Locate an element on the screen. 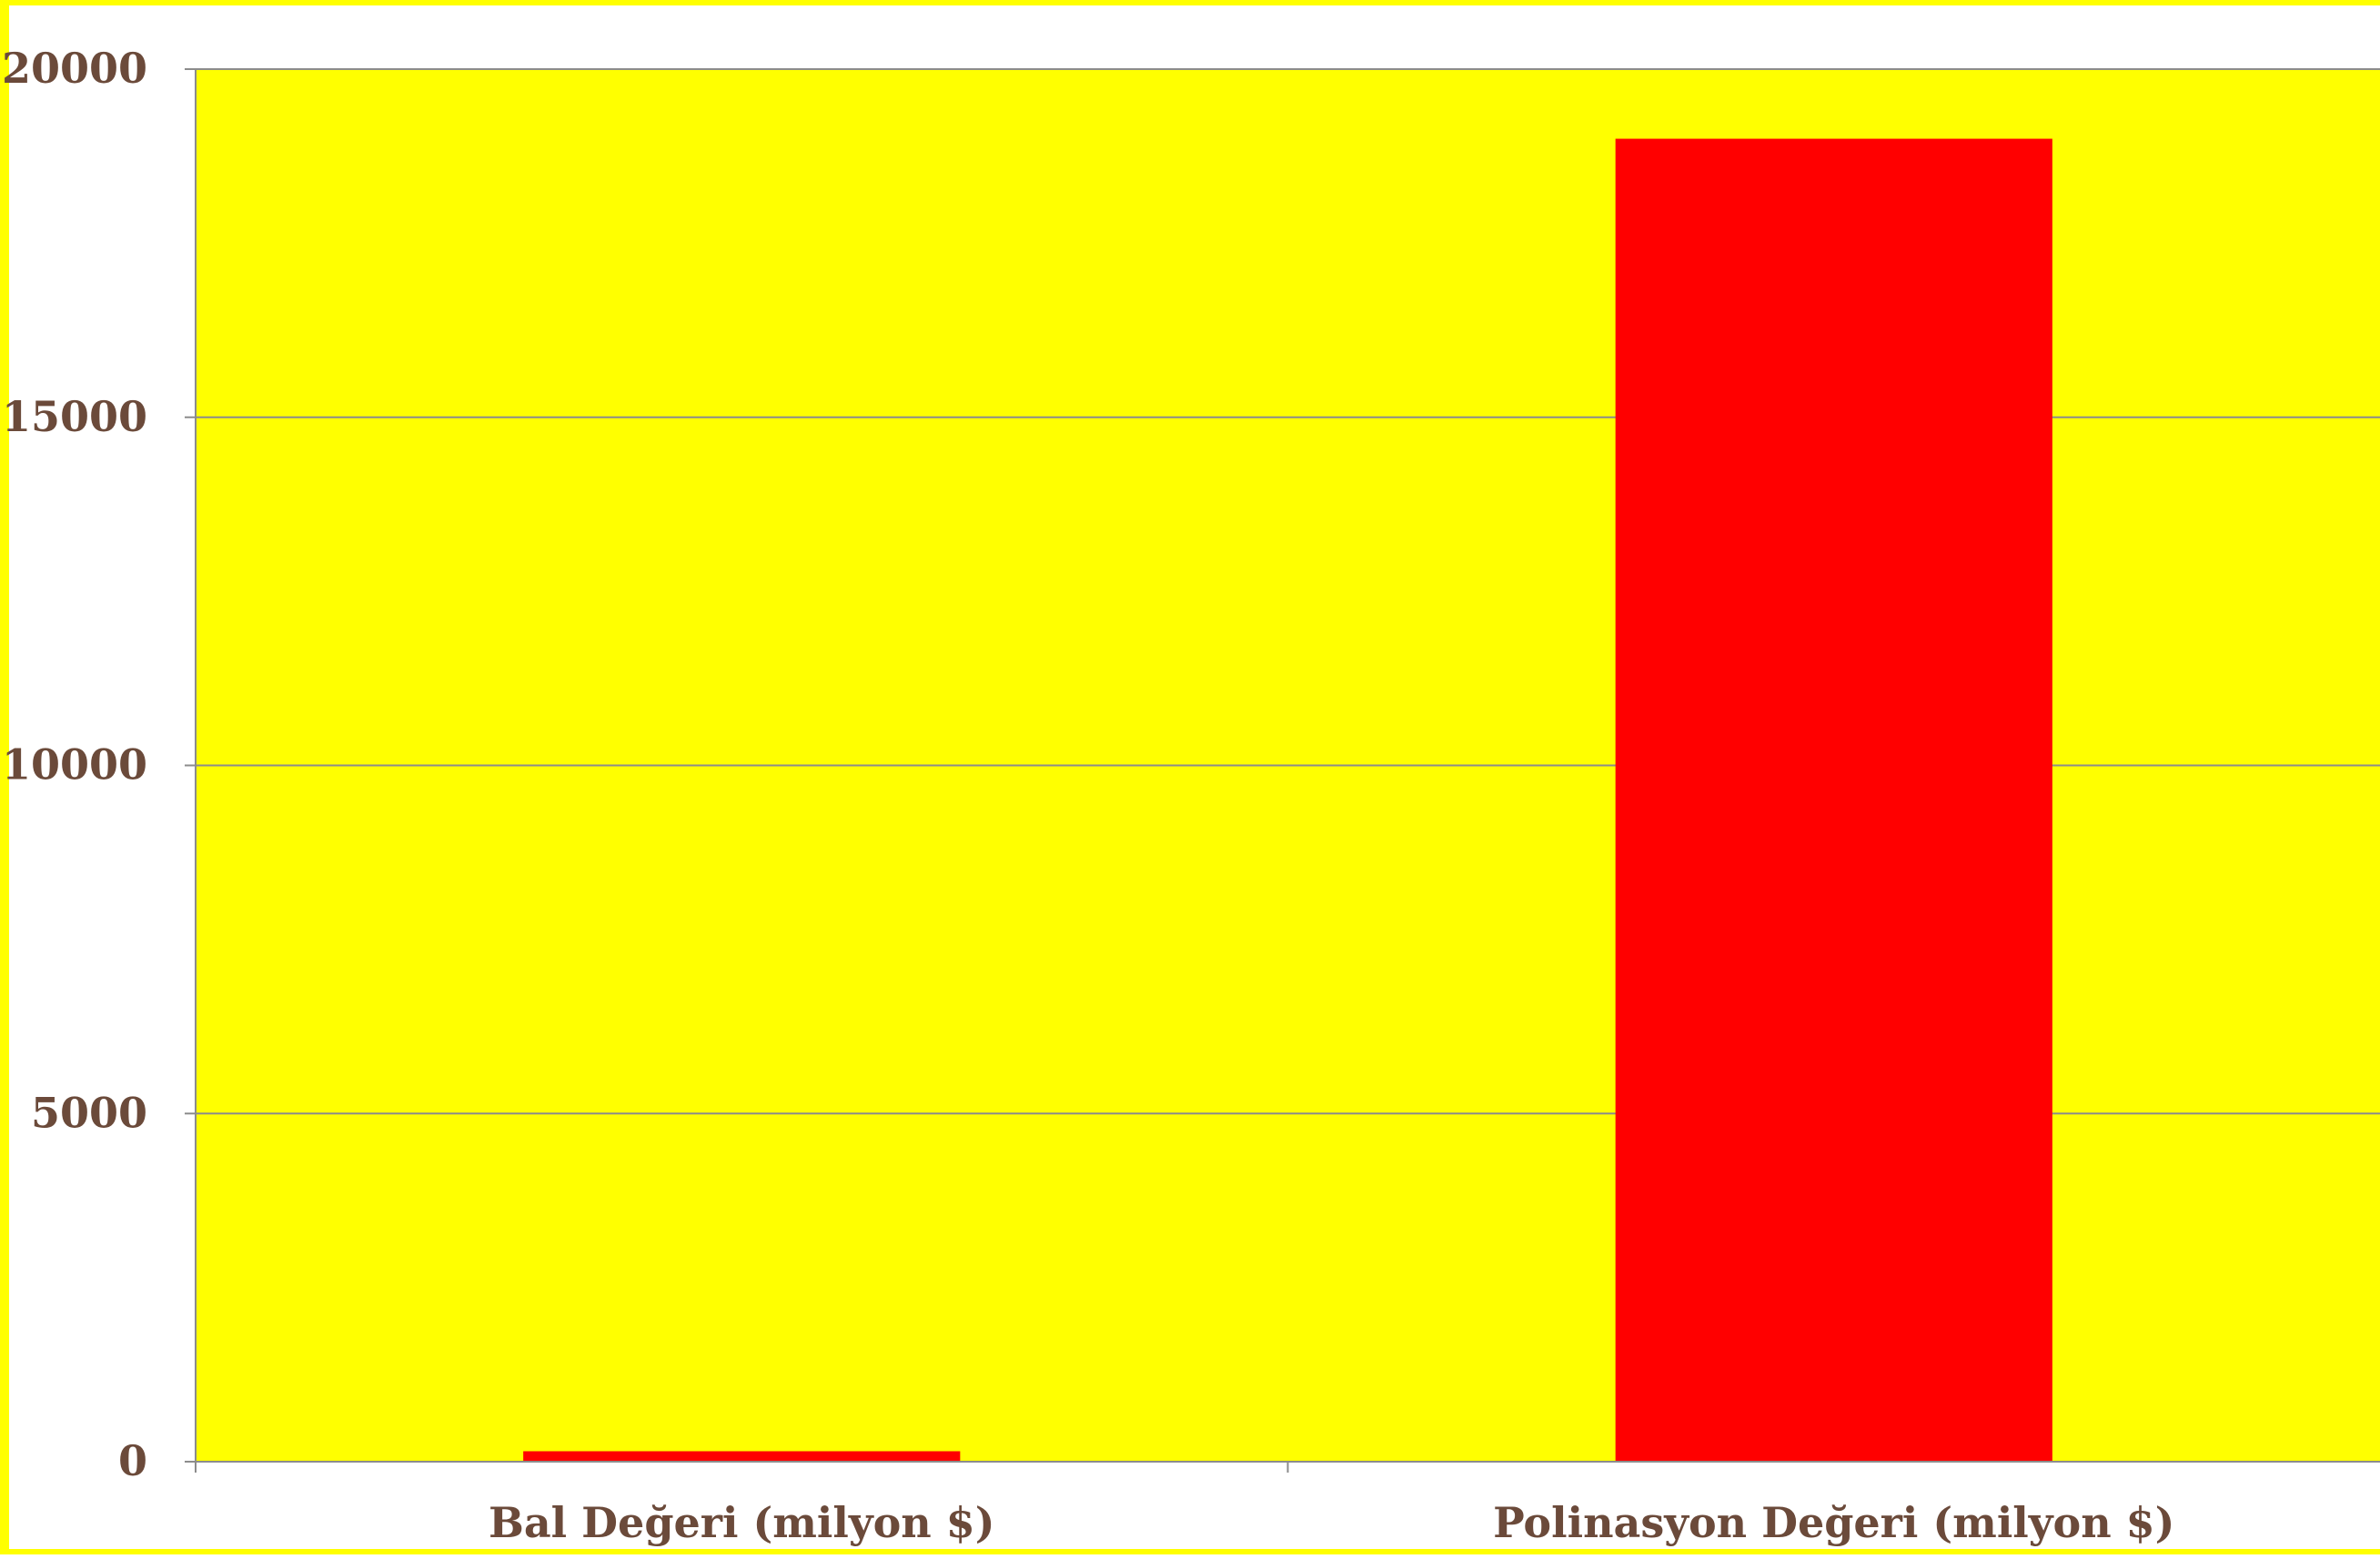 The width and height of the screenshot is (2380, 1559). x-category-label: Polinasyon Değeri (milyon $) is located at coordinates (1833, 1522).